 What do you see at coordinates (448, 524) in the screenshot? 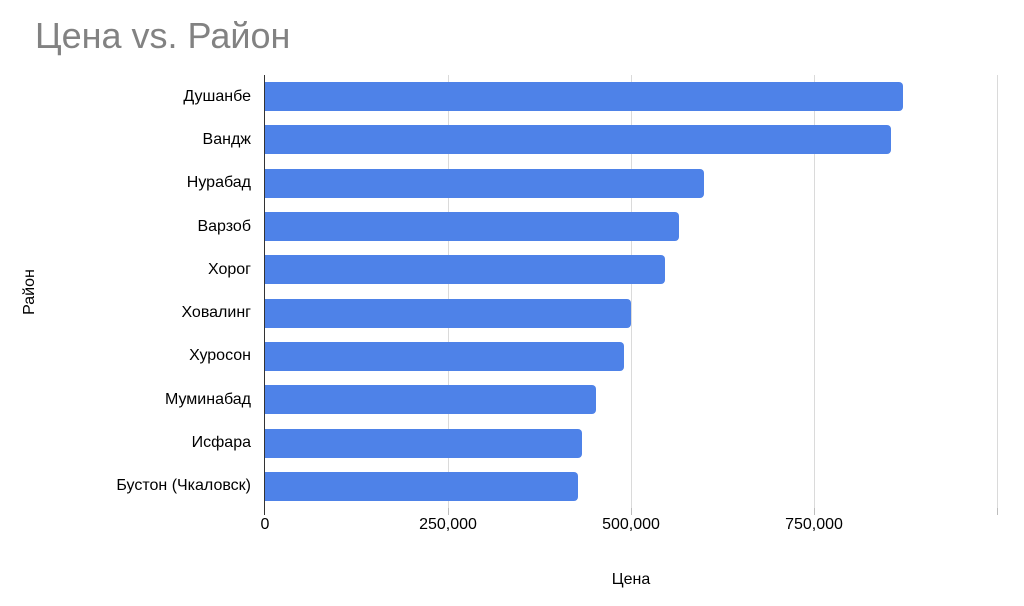
I see `tick-label: 250,000` at bounding box center [448, 524].